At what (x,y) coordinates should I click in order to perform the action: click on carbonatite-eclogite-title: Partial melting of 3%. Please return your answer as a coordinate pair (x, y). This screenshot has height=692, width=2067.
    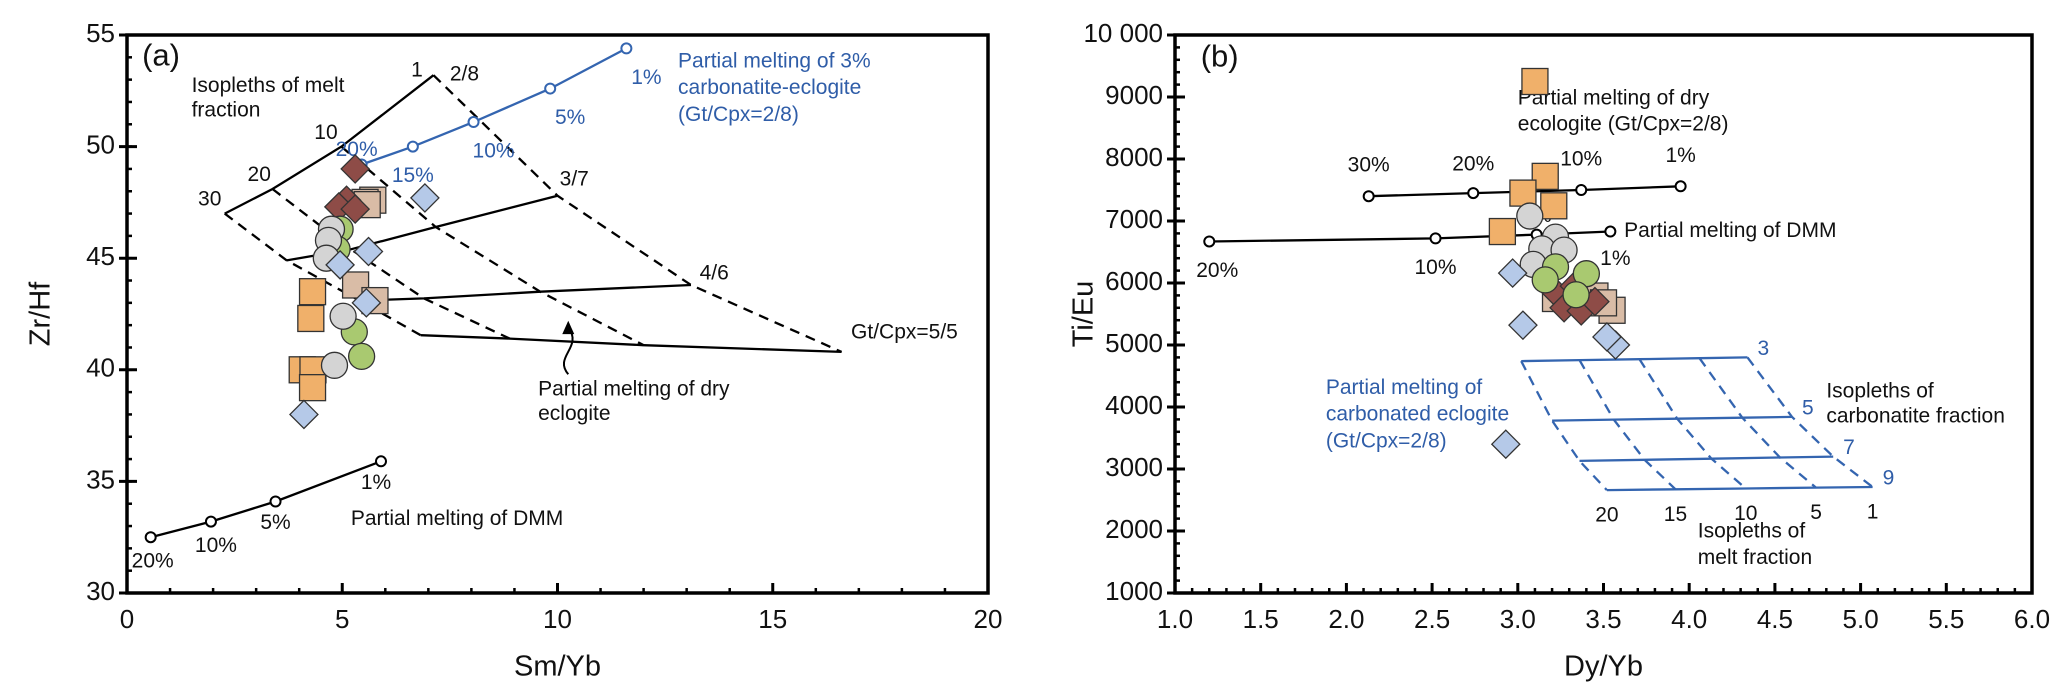
    Looking at the image, I should click on (774, 60).